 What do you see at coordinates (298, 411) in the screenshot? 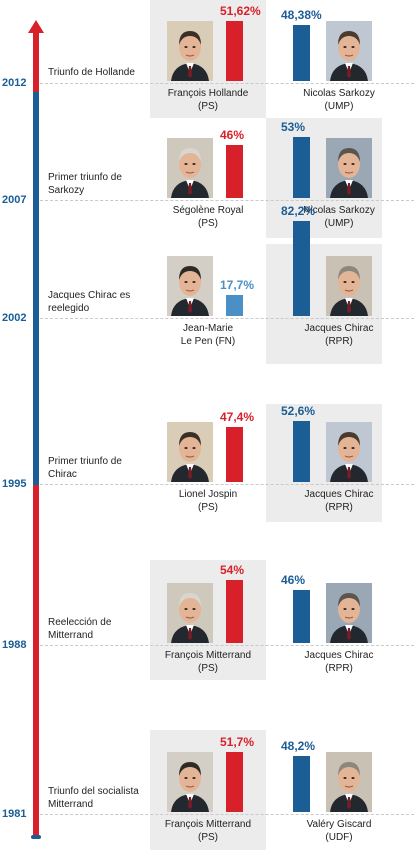
I see `right-candidate-percentage: 52,6%` at bounding box center [298, 411].